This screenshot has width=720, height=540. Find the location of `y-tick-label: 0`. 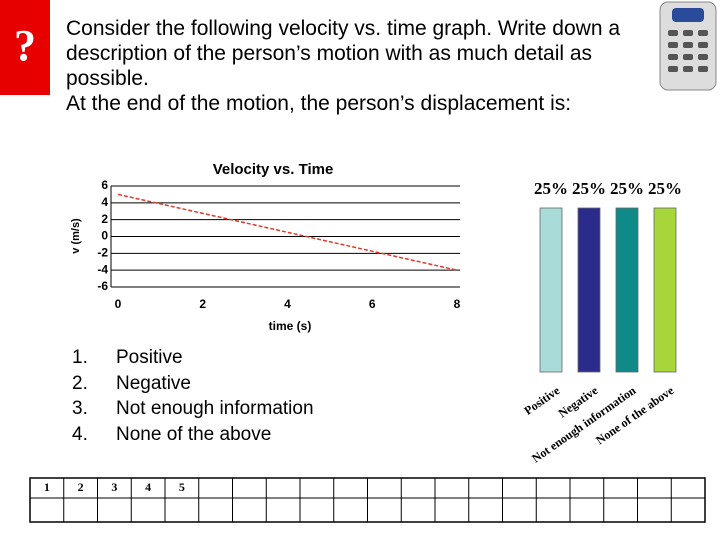

y-tick-label: 0 is located at coordinates (104, 236).